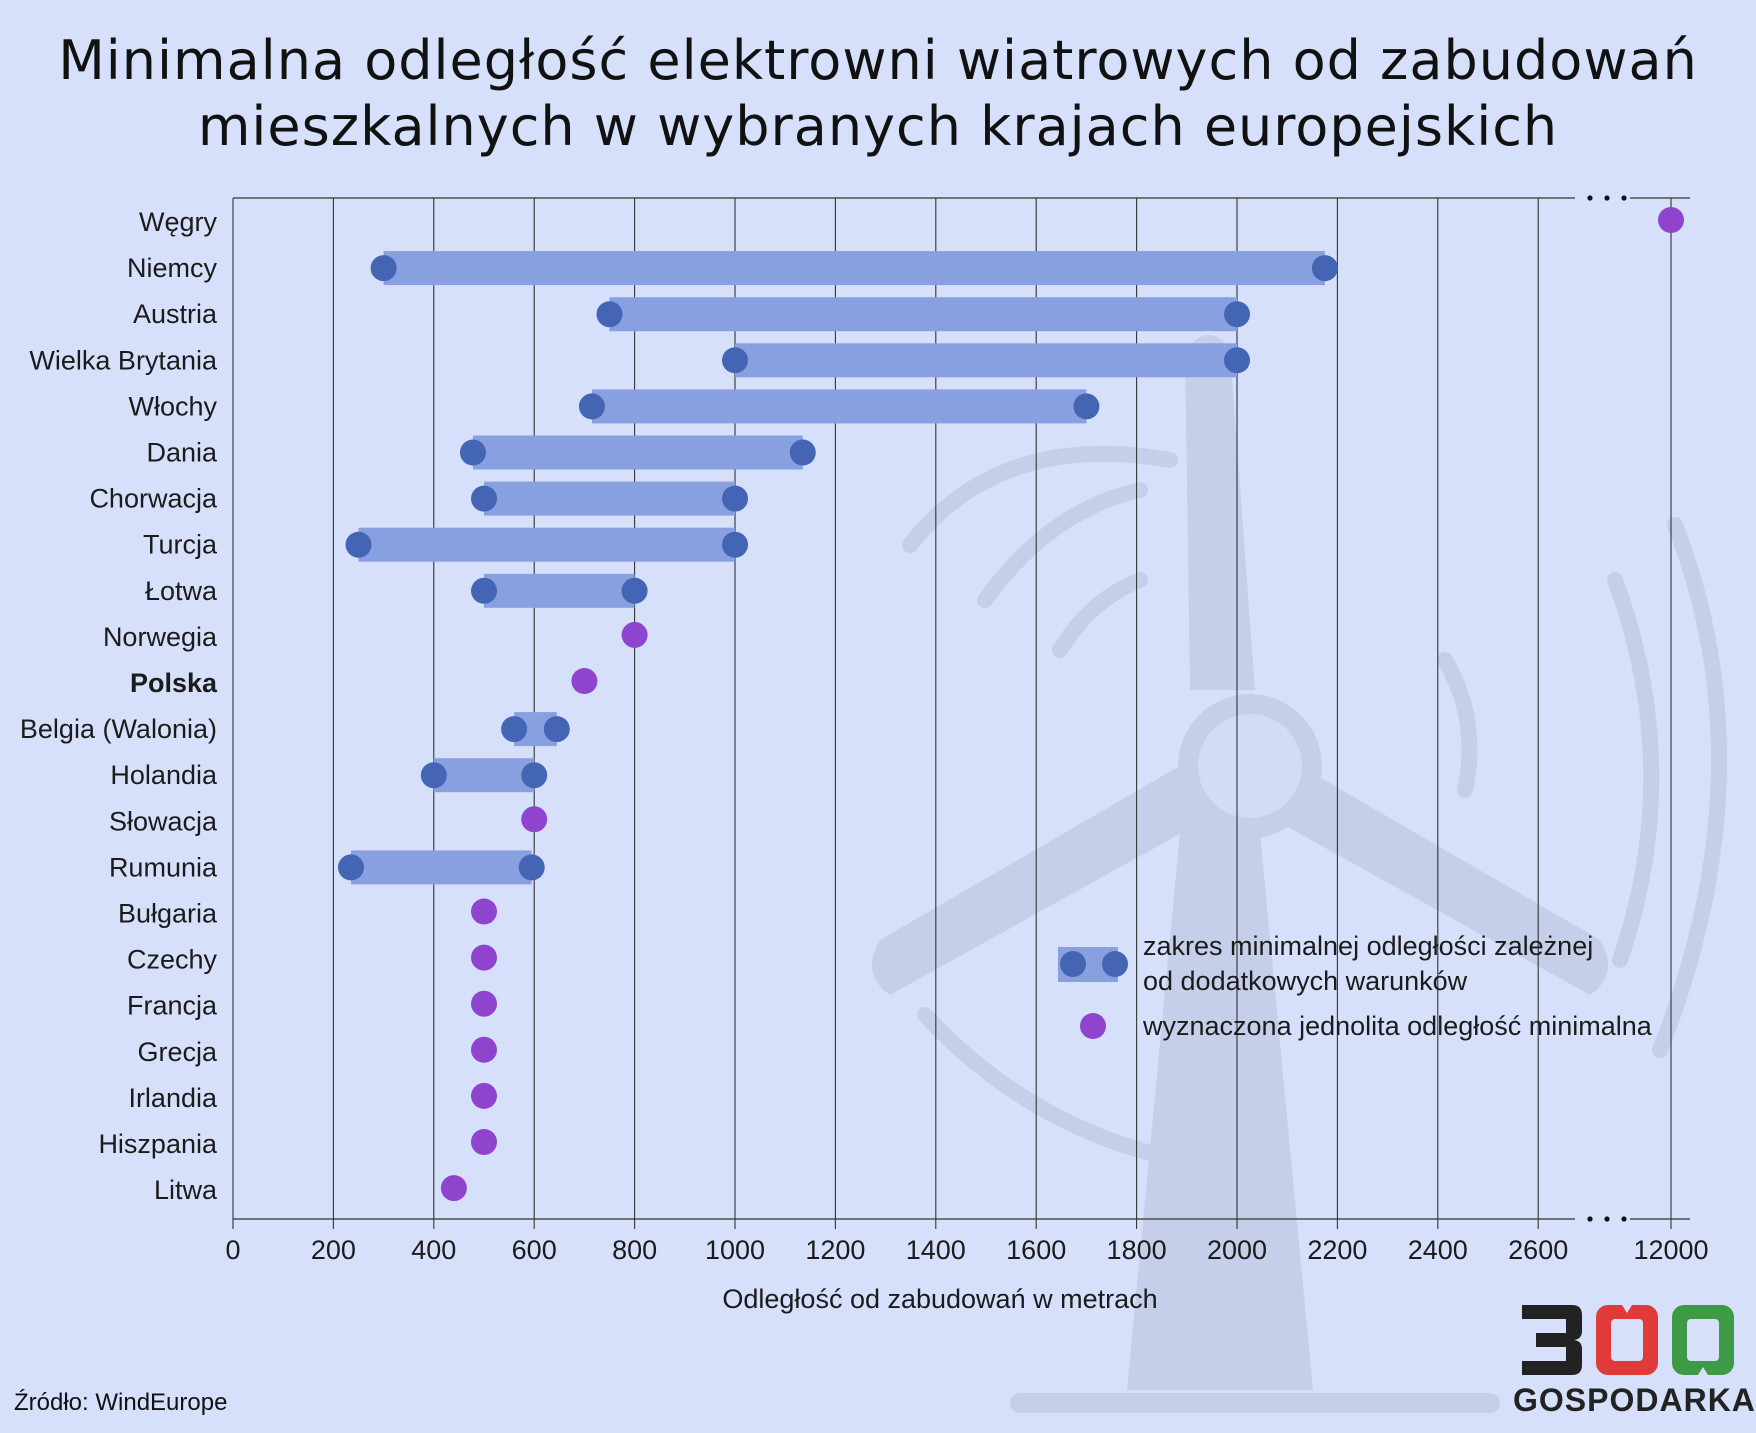  I want to click on point-dot-słowacja, so click(534, 819).